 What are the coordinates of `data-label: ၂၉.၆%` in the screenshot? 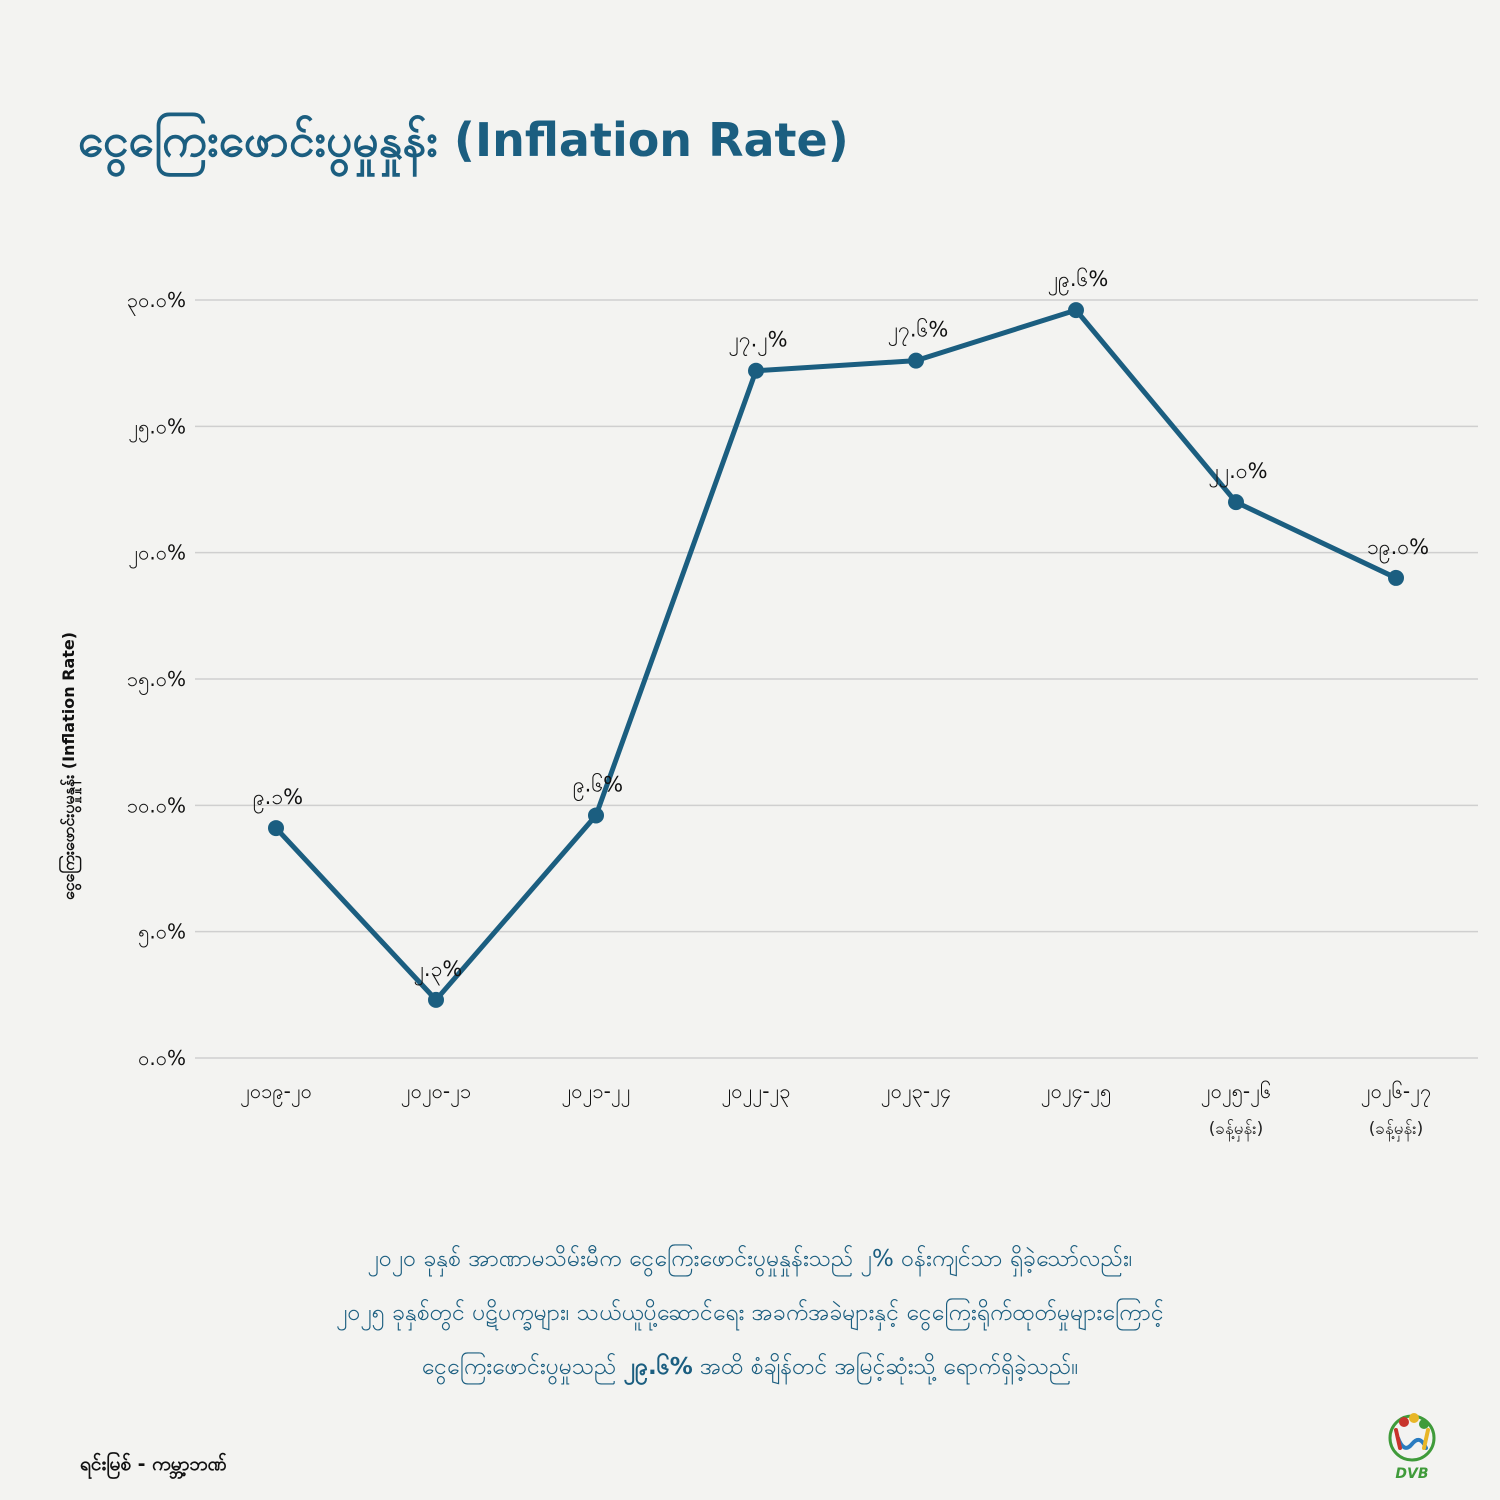 It's located at (1078, 281).